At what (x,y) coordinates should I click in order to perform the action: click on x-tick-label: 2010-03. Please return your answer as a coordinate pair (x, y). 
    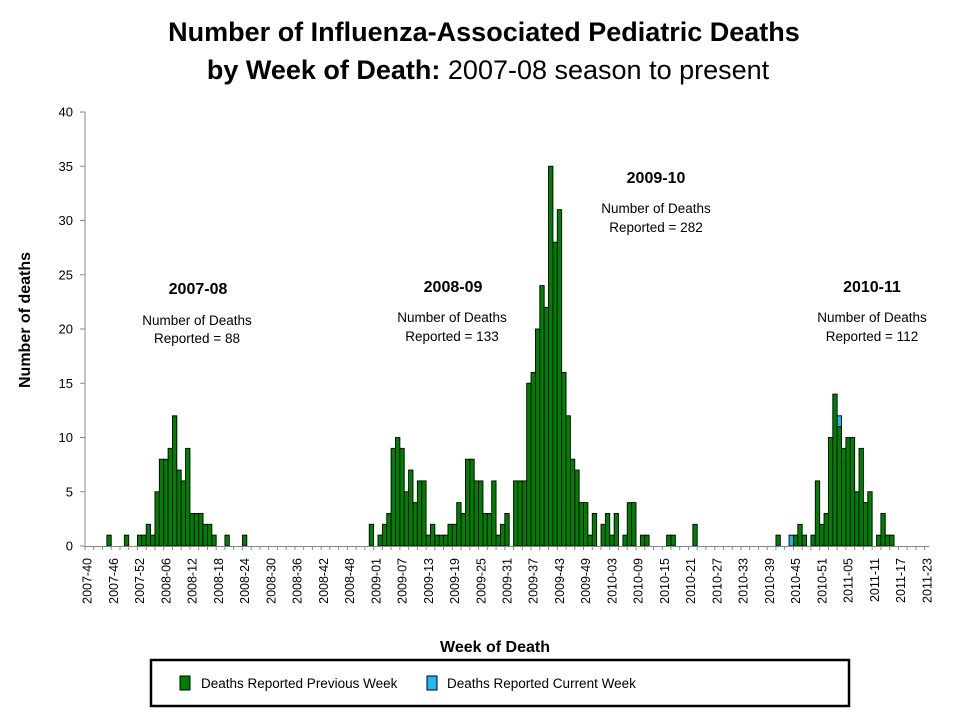
    Looking at the image, I should click on (612, 581).